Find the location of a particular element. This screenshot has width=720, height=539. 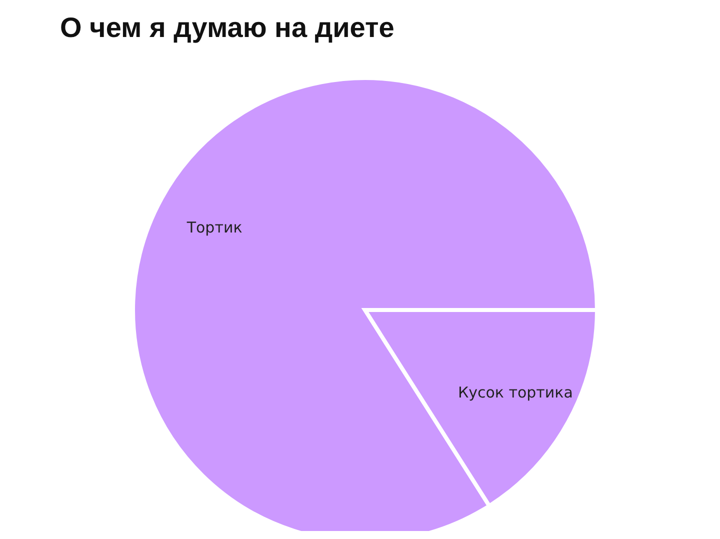

chart-title: О чем я думаю на диете is located at coordinates (227, 28).